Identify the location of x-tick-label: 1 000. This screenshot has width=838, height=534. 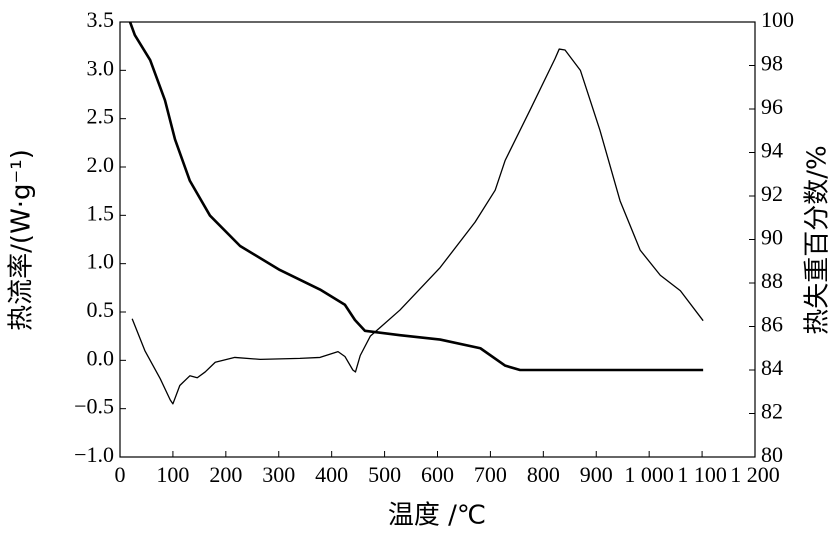
(649, 474).